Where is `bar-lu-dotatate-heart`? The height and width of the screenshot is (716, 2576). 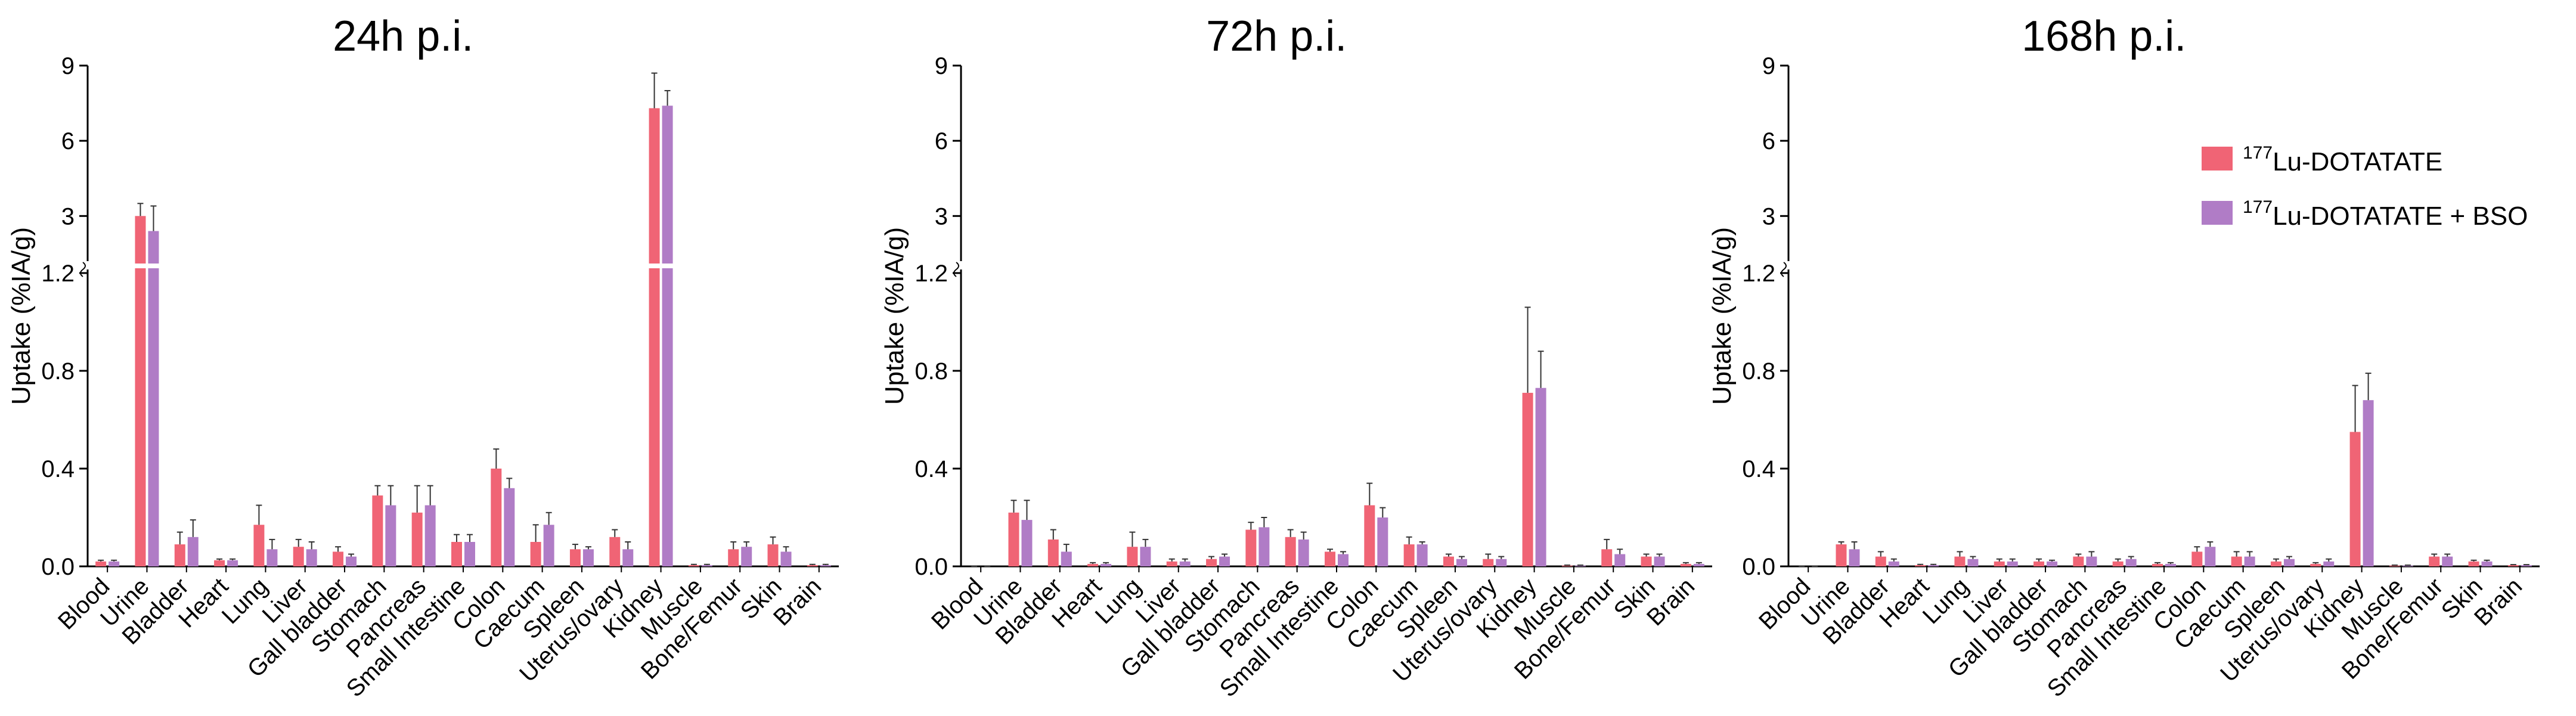
bar-lu-dotatate-heart is located at coordinates (219, 563).